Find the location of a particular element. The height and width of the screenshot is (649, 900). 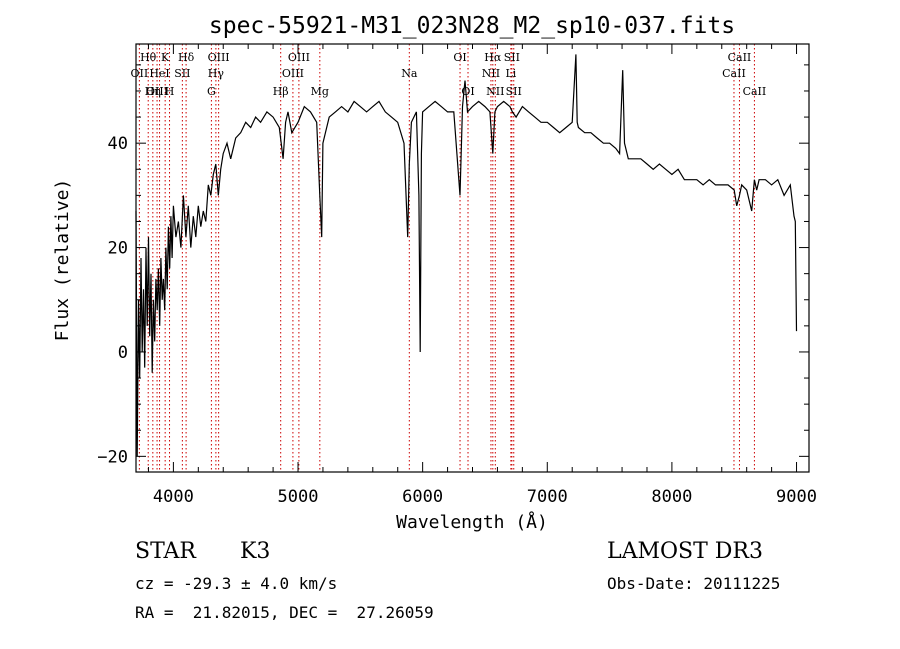

x-axis-label: Wavelength (Å) is located at coordinates (472, 522).